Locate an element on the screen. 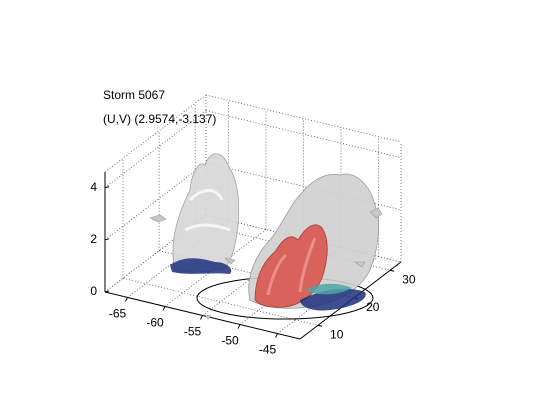 The height and width of the screenshot is (400, 533). core-highlight is located at coordinates (291, 266).